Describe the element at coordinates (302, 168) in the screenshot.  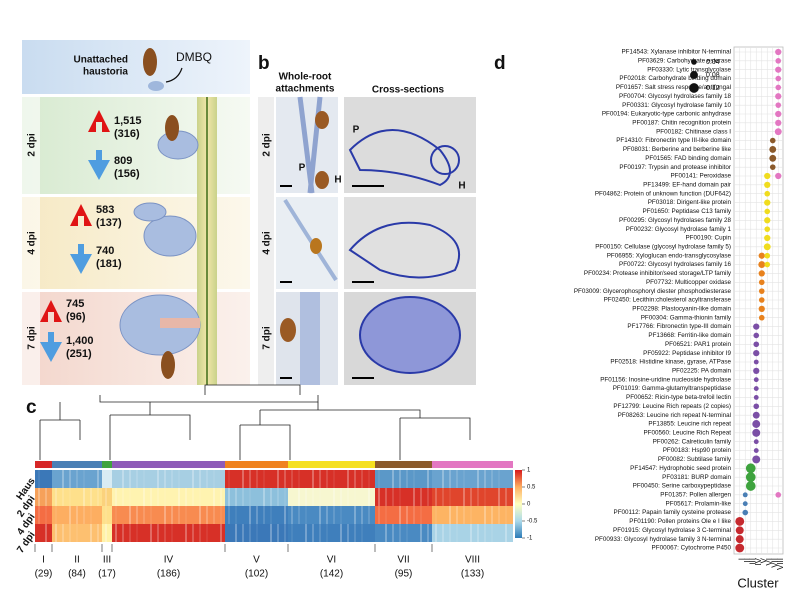
I see `marker-label: P` at that location.